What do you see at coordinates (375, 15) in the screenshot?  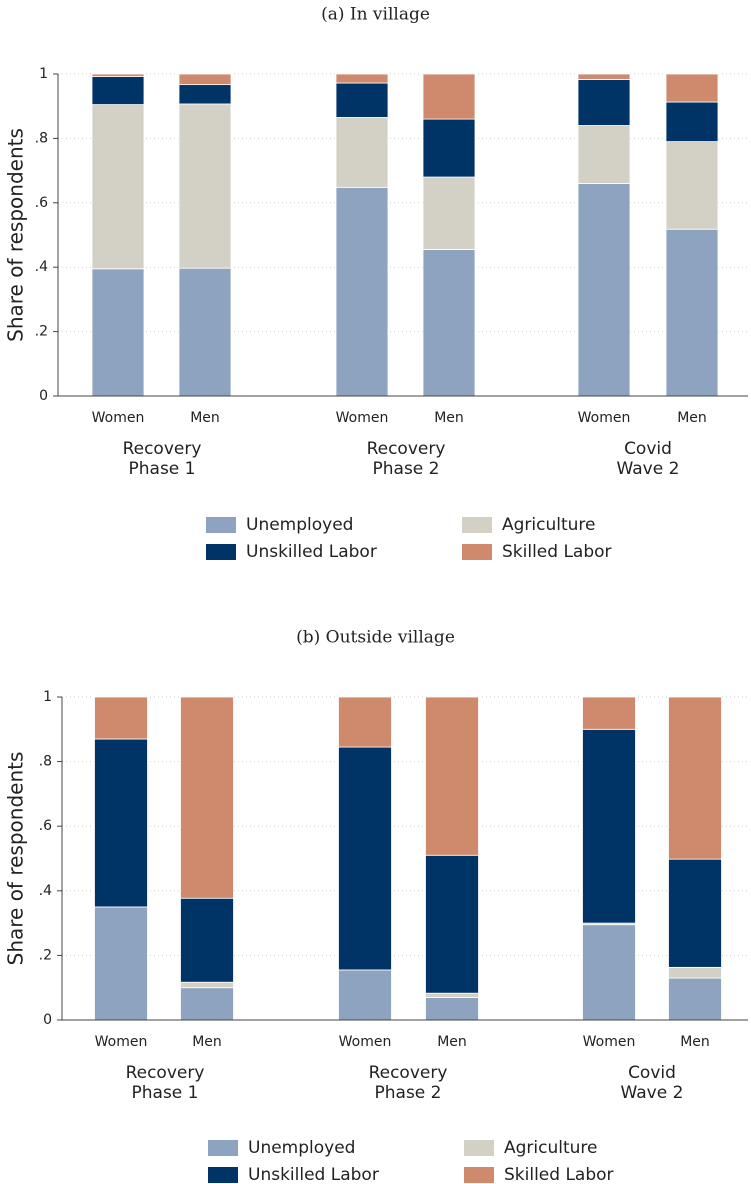 I see `panel-title: (a) In village` at bounding box center [375, 15].